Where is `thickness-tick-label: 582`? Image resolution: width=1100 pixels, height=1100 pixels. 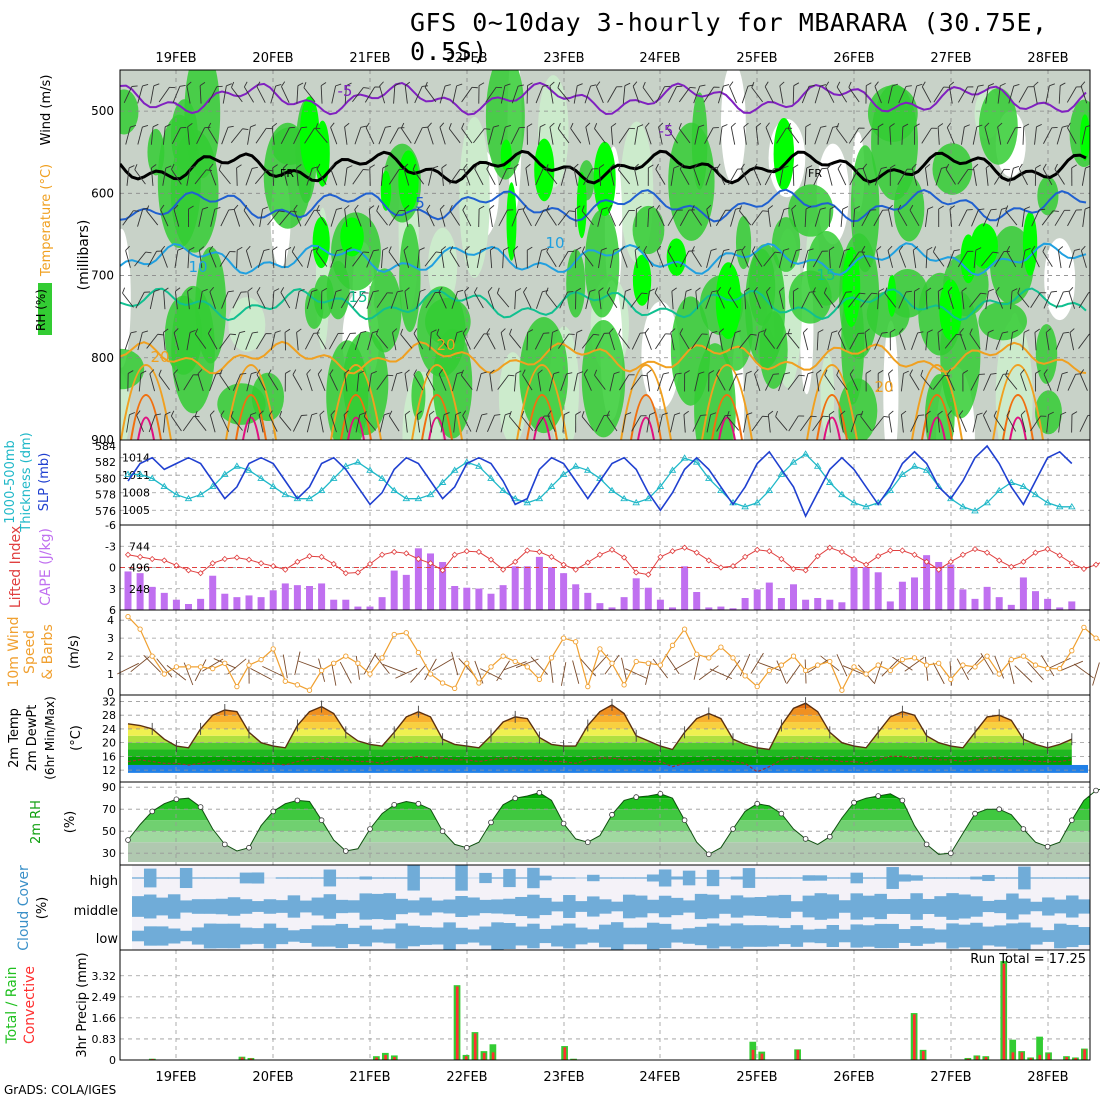
thickness-tick-label: 582 is located at coordinates (105, 462).